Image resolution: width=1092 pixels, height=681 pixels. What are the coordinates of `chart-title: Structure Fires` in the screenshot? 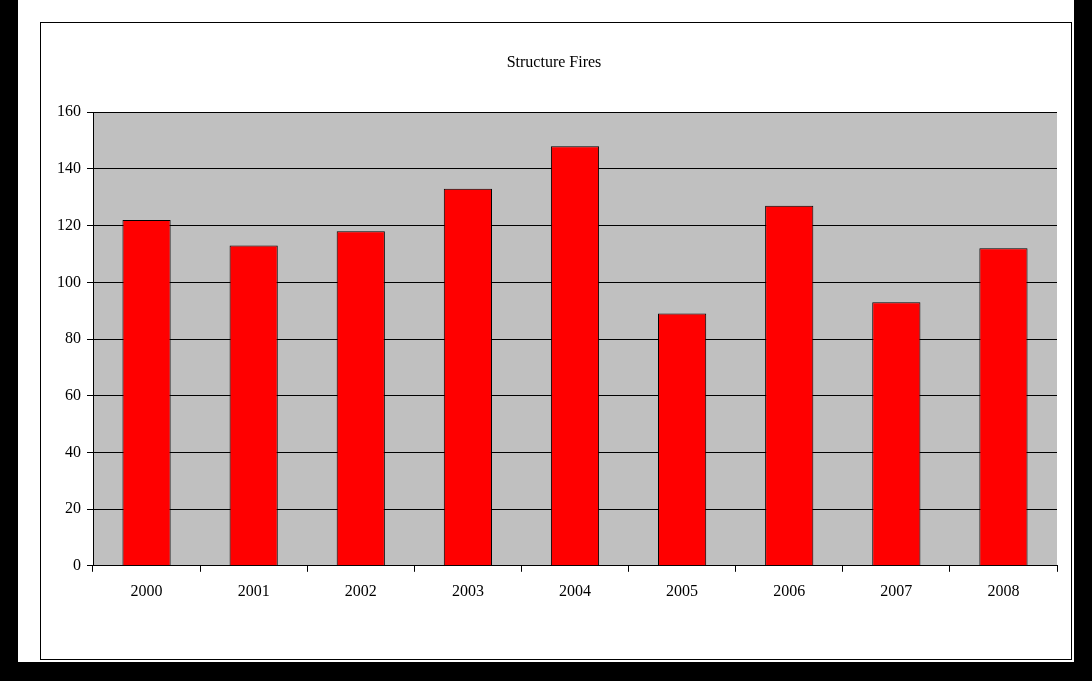 It's located at (554, 61).